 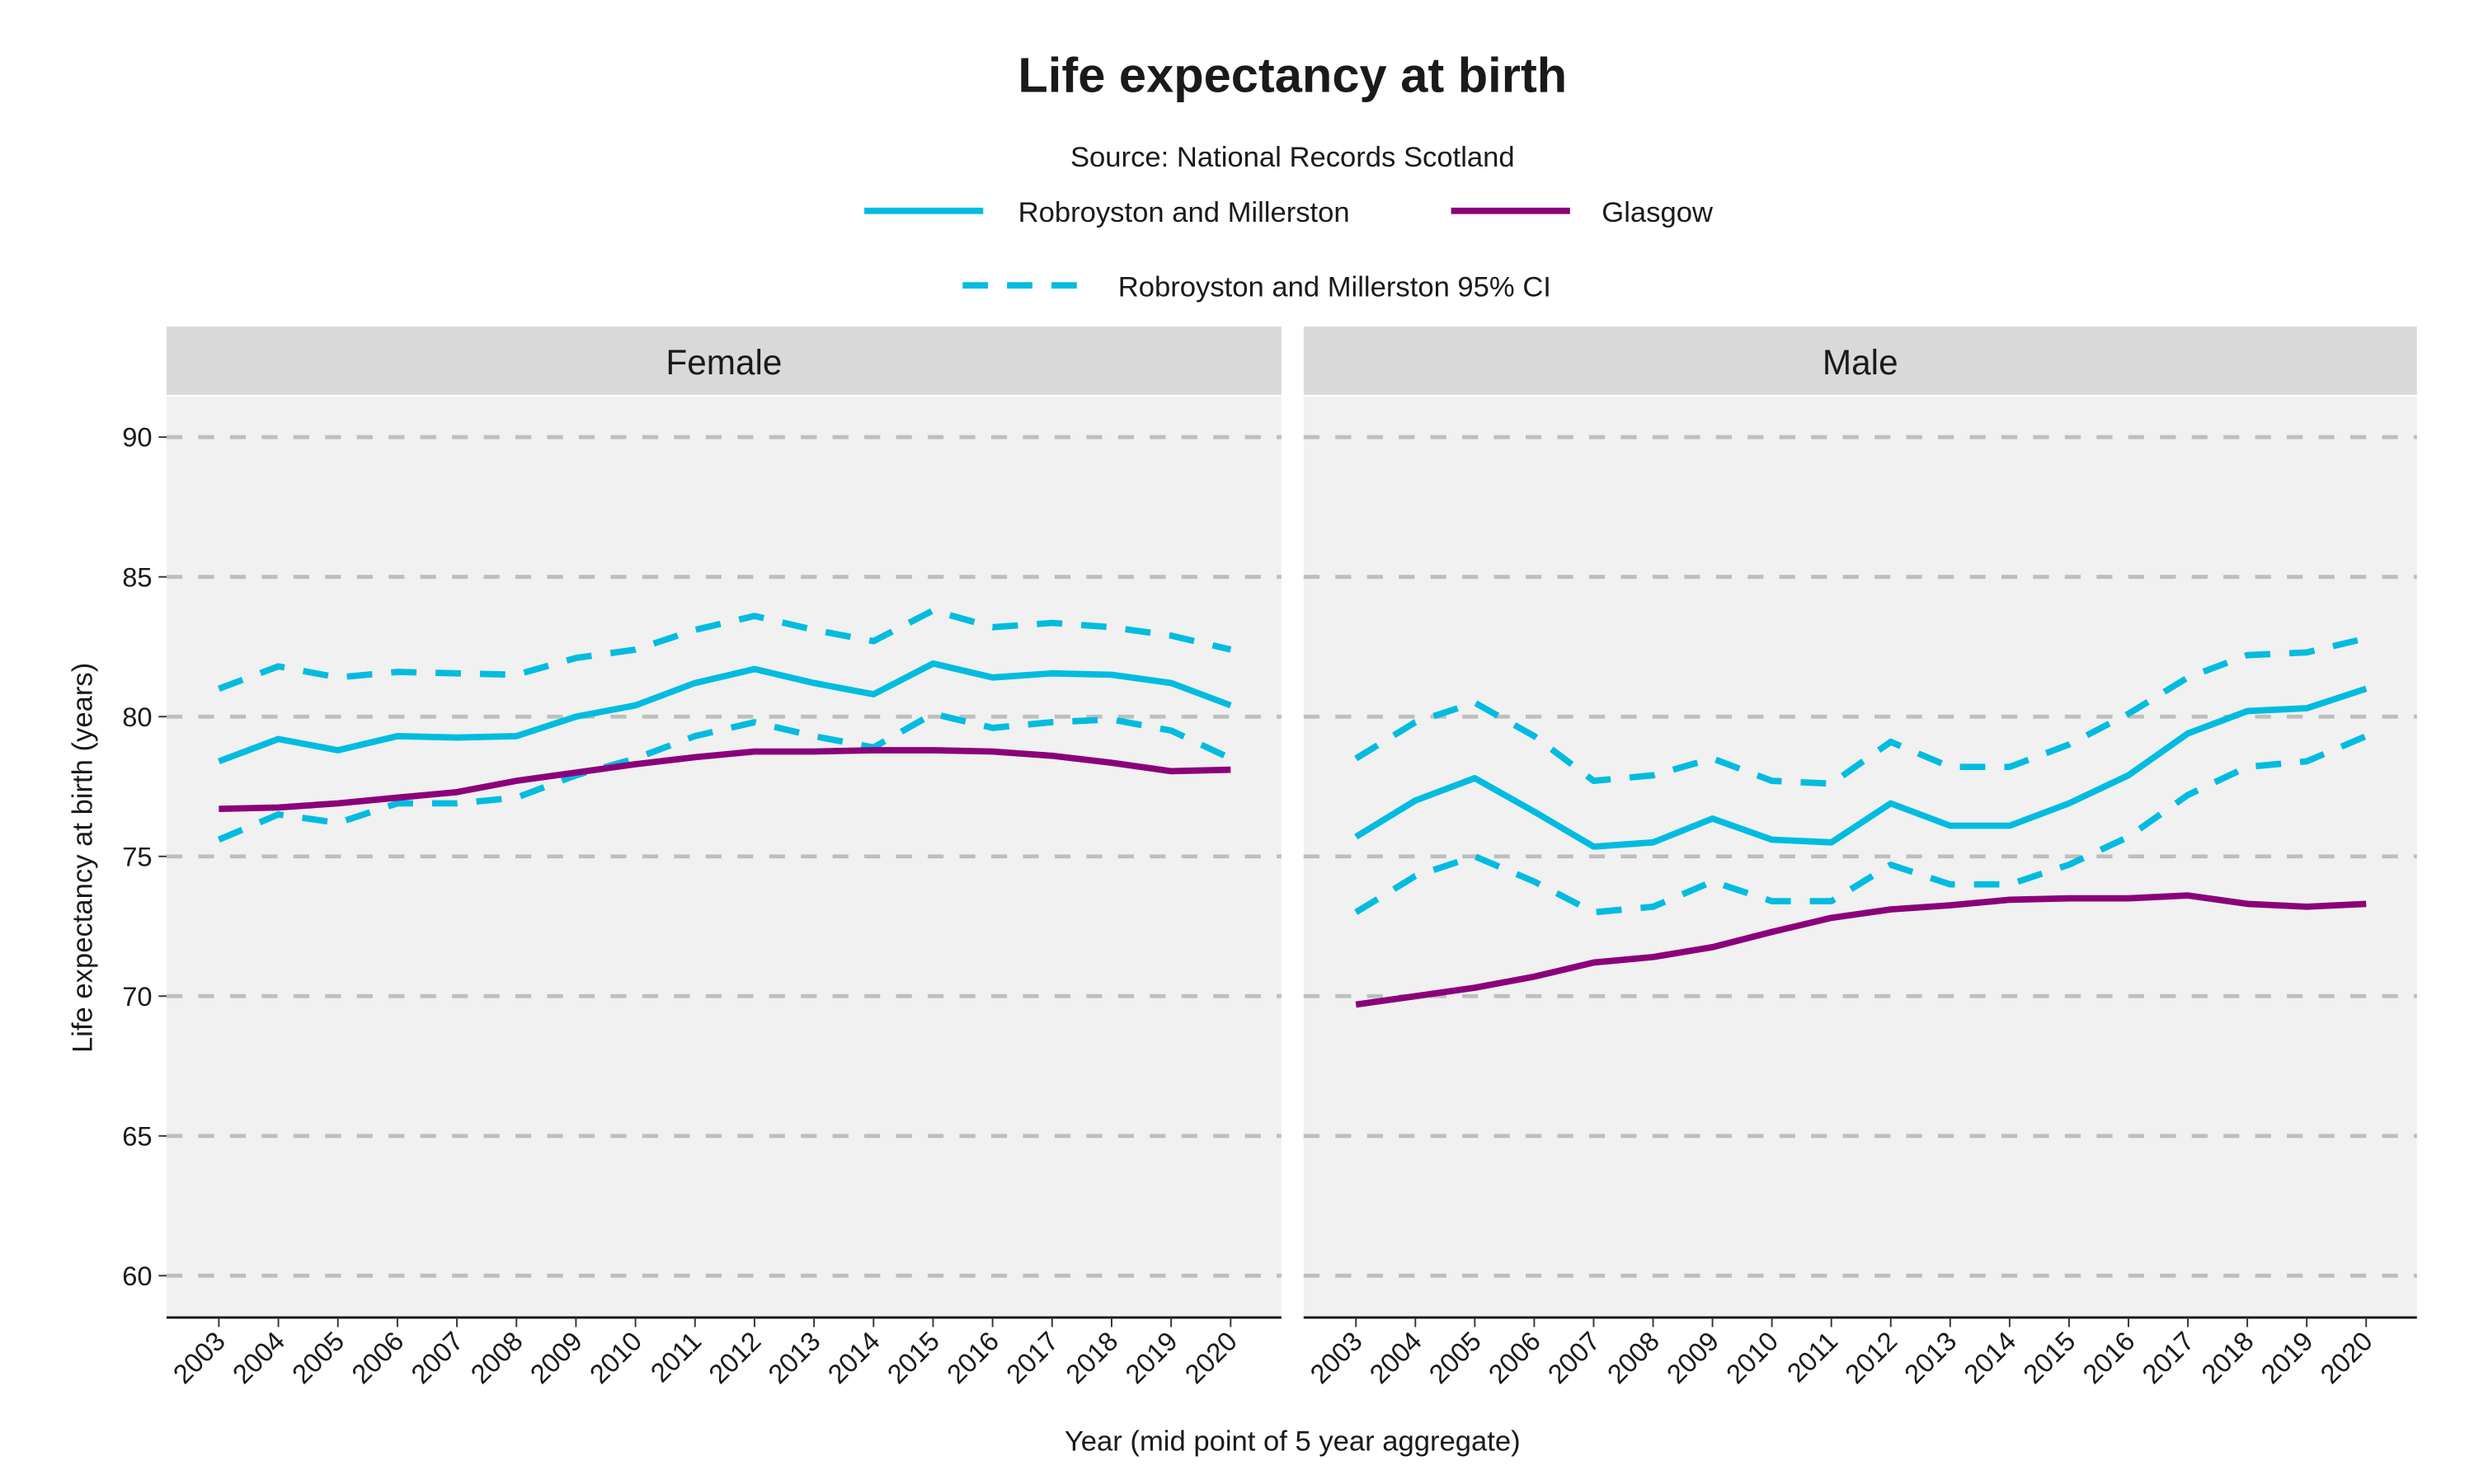 I want to click on legend-label-1: Glasgow, so click(x=1658, y=212).